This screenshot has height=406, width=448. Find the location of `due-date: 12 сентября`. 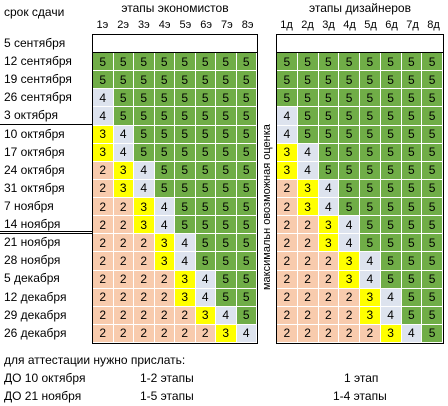

due-date: 12 сентября is located at coordinates (38, 61).